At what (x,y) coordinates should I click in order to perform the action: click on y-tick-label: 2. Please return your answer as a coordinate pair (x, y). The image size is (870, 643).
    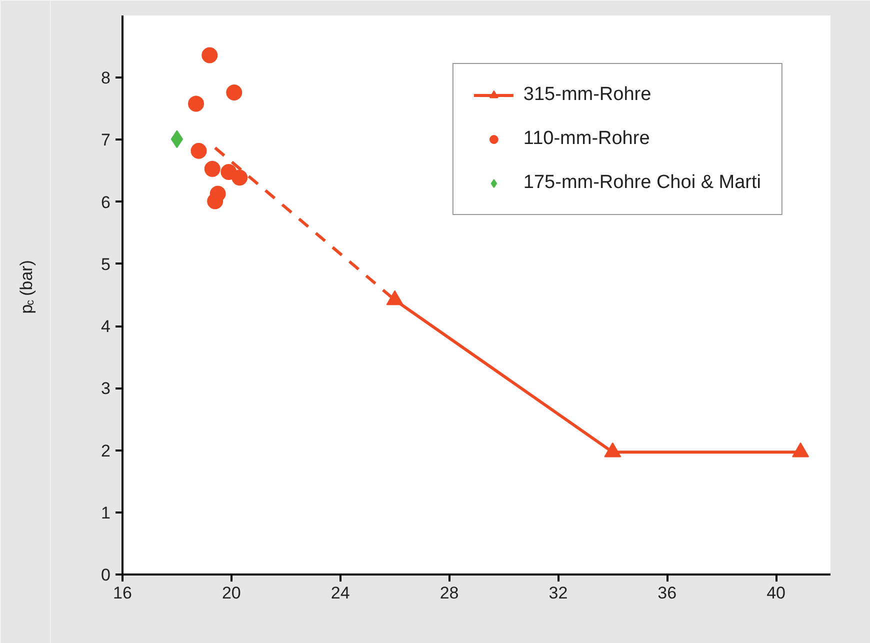
    Looking at the image, I should click on (106, 450).